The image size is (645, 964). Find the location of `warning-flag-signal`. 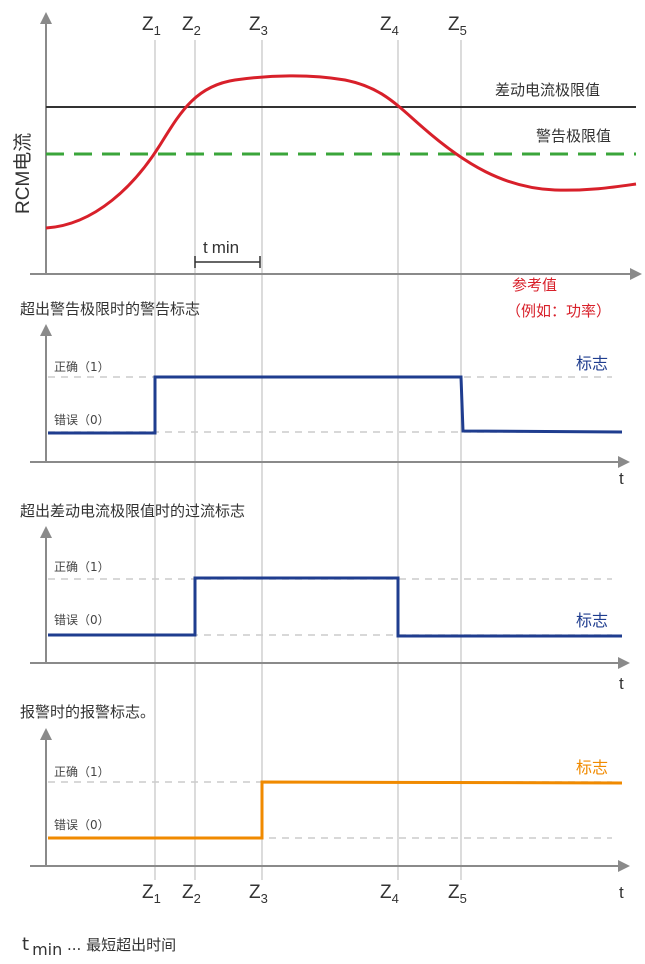

warning-flag-signal is located at coordinates (335, 405).